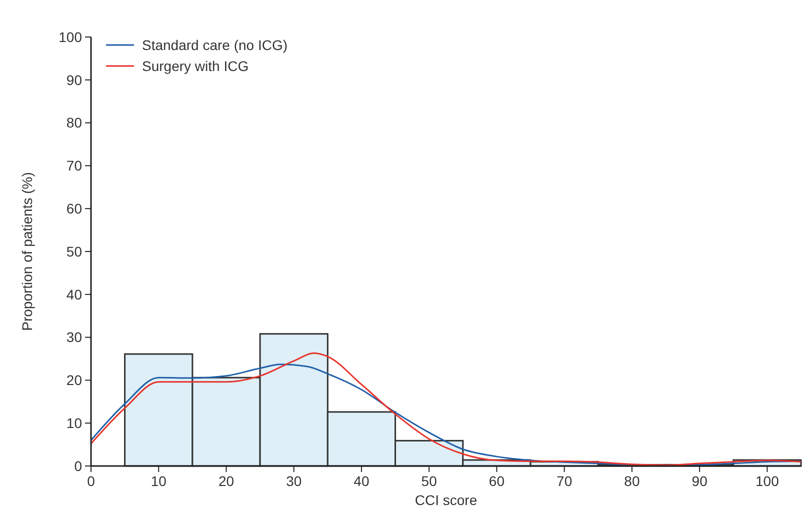 Image resolution: width=810 pixels, height=517 pixels. Describe the element at coordinates (74, 208) in the screenshot. I see `y-tick-label: 60` at that location.